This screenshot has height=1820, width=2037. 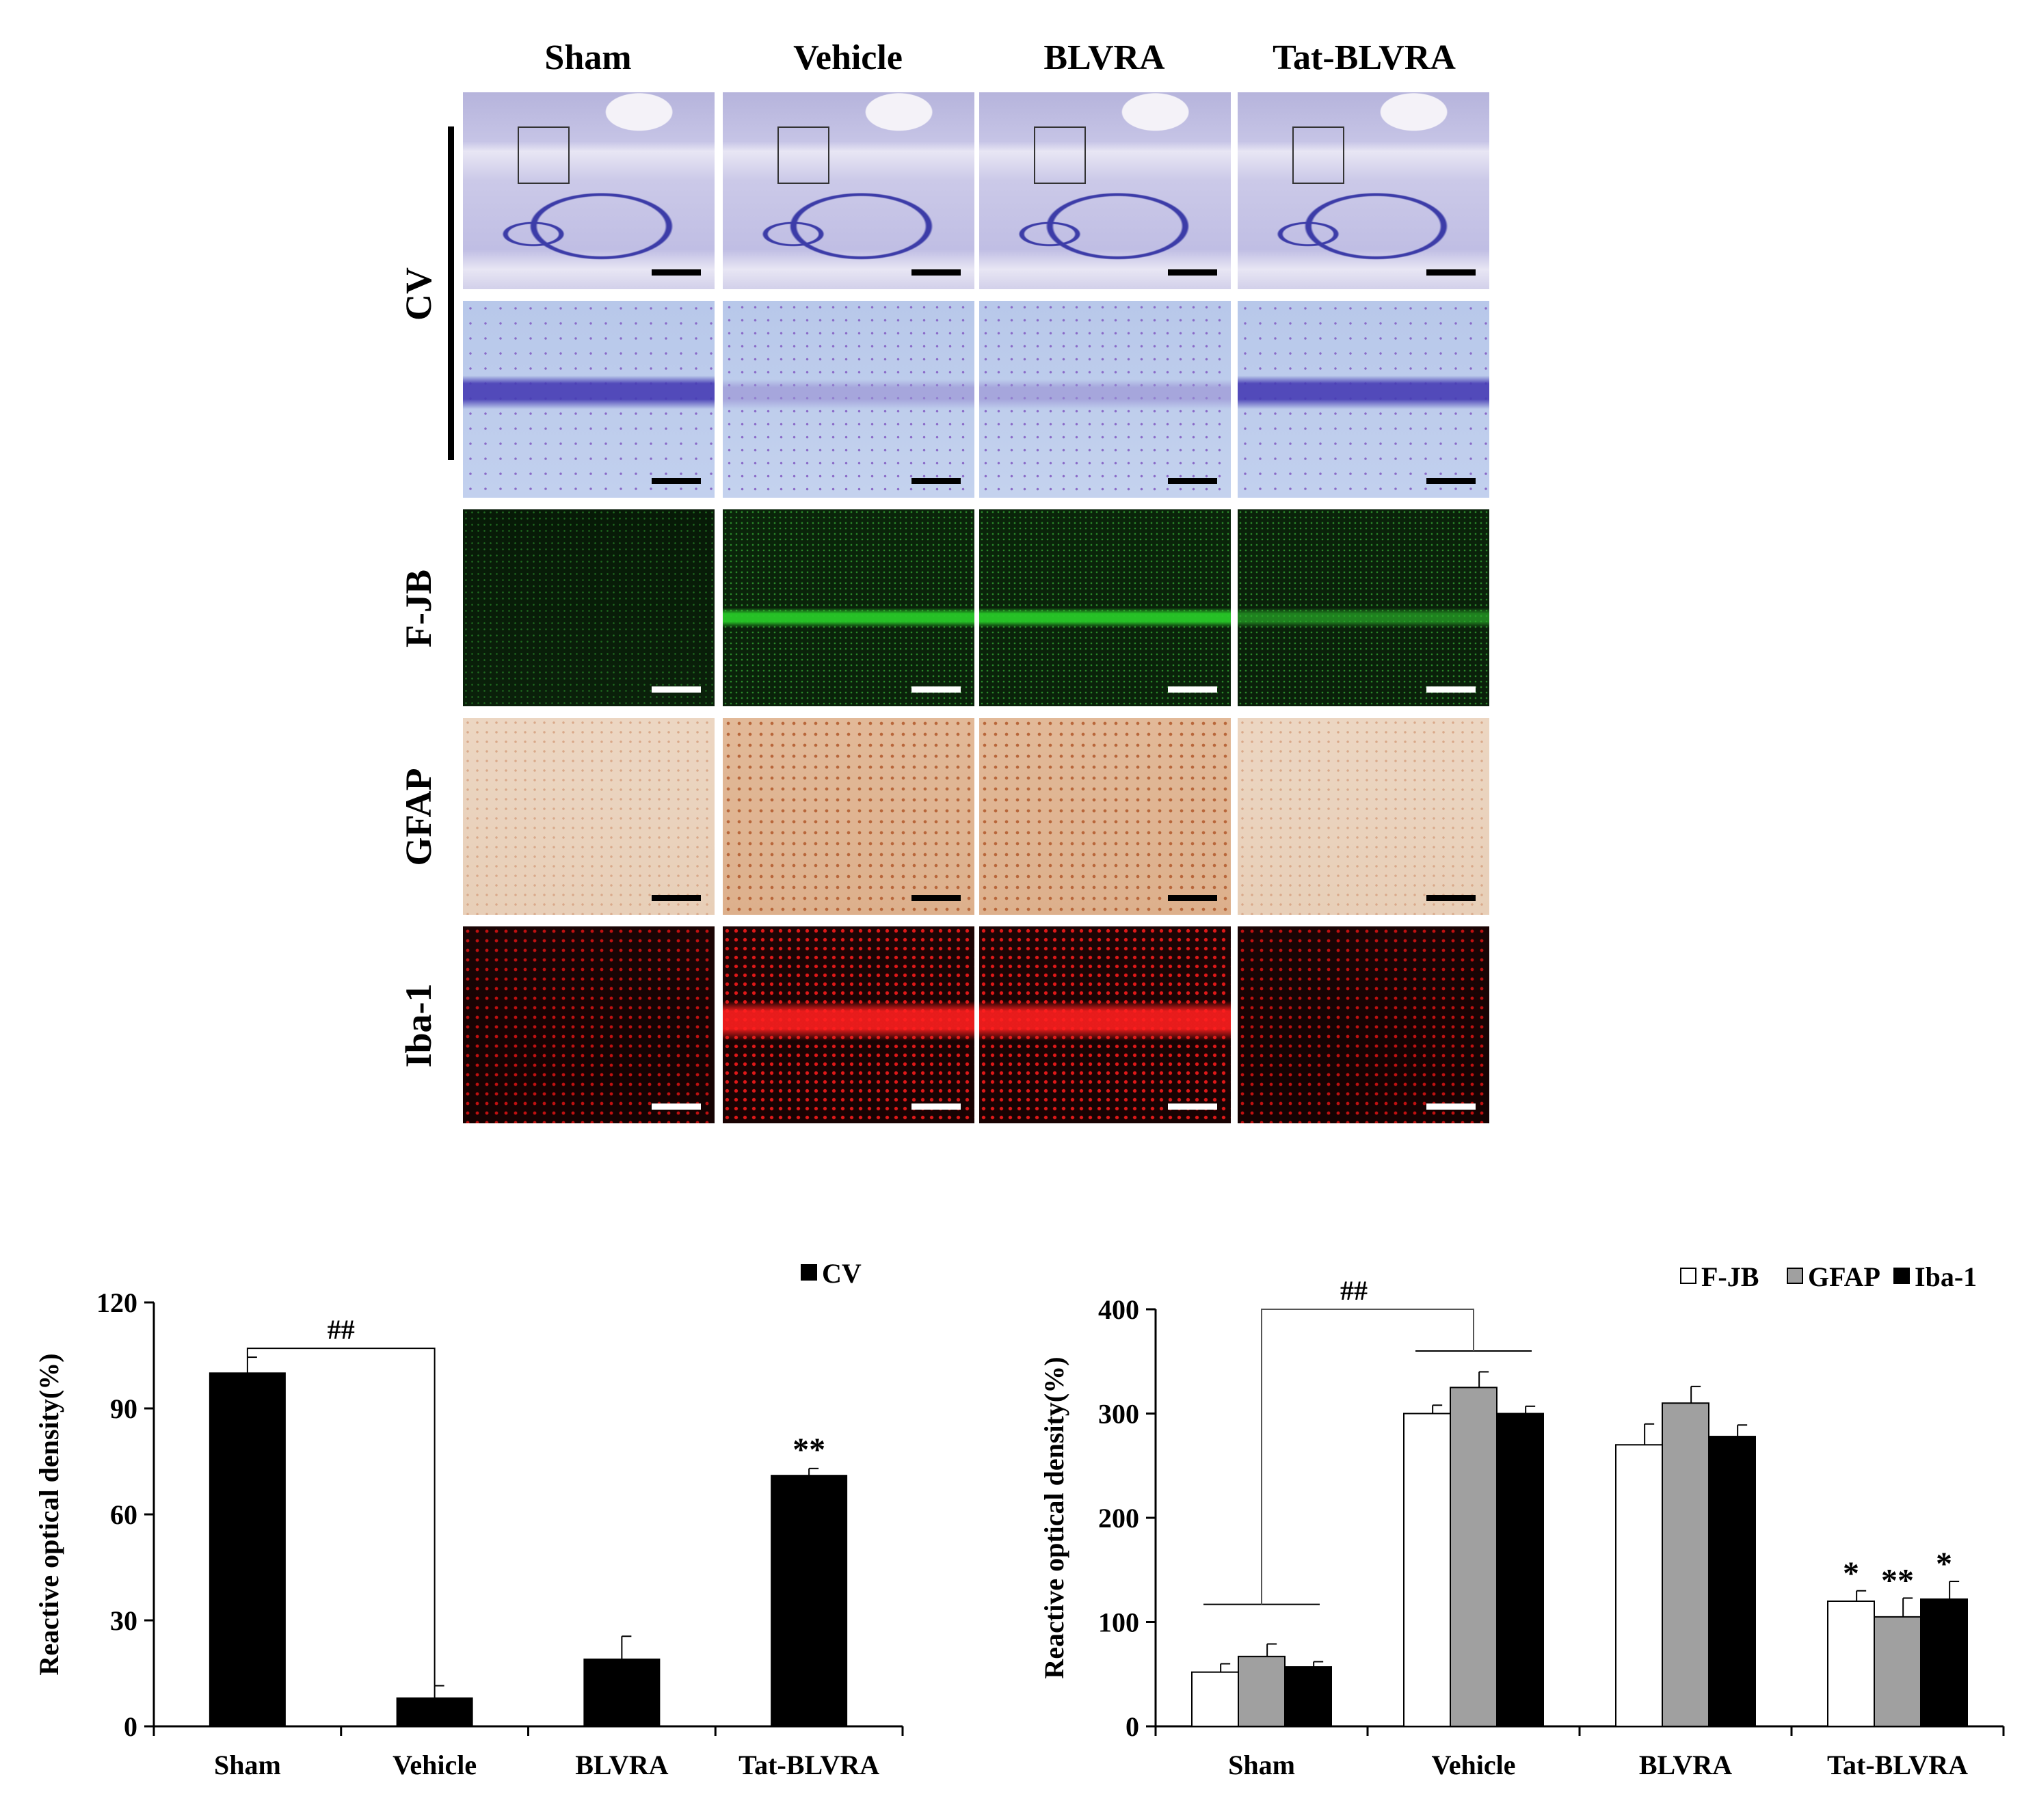 What do you see at coordinates (434, 1765) in the screenshot?
I see `category-label: Vehicle` at bounding box center [434, 1765].